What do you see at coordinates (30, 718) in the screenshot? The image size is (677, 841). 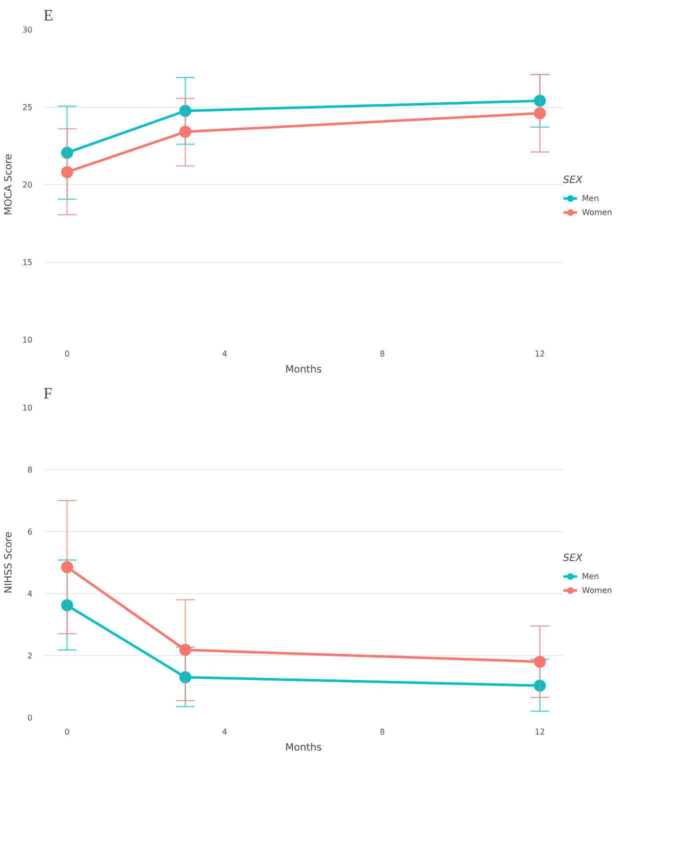 I see `y-tick-label: 0` at bounding box center [30, 718].